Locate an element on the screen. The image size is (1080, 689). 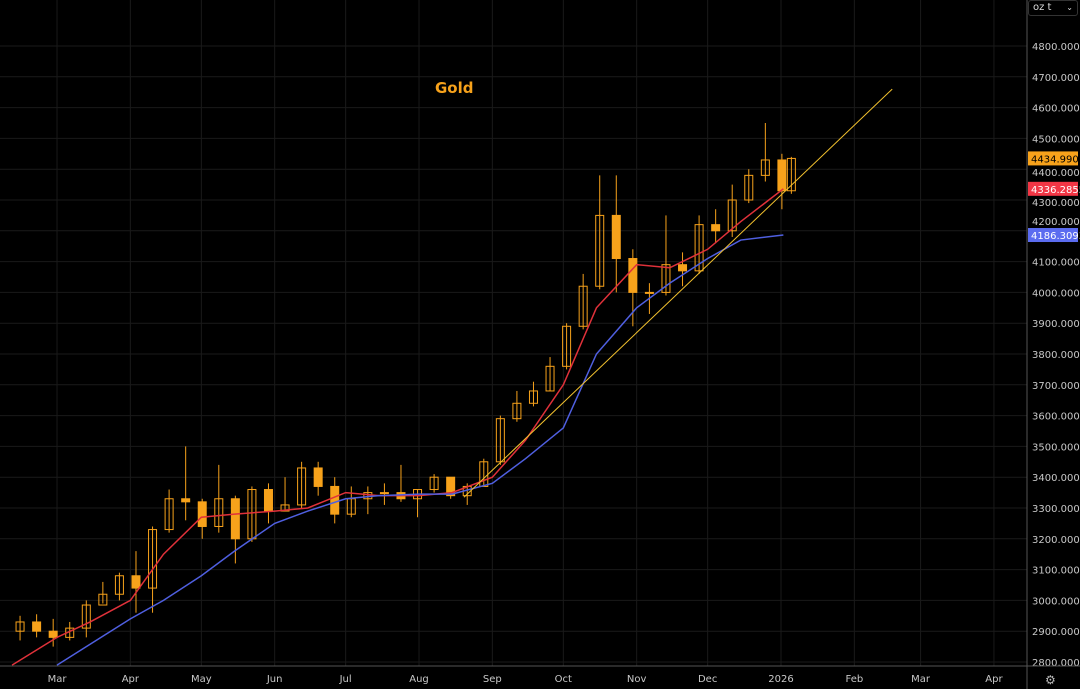
y-tick-label: 3800.0000 is located at coordinates (1056, 355).